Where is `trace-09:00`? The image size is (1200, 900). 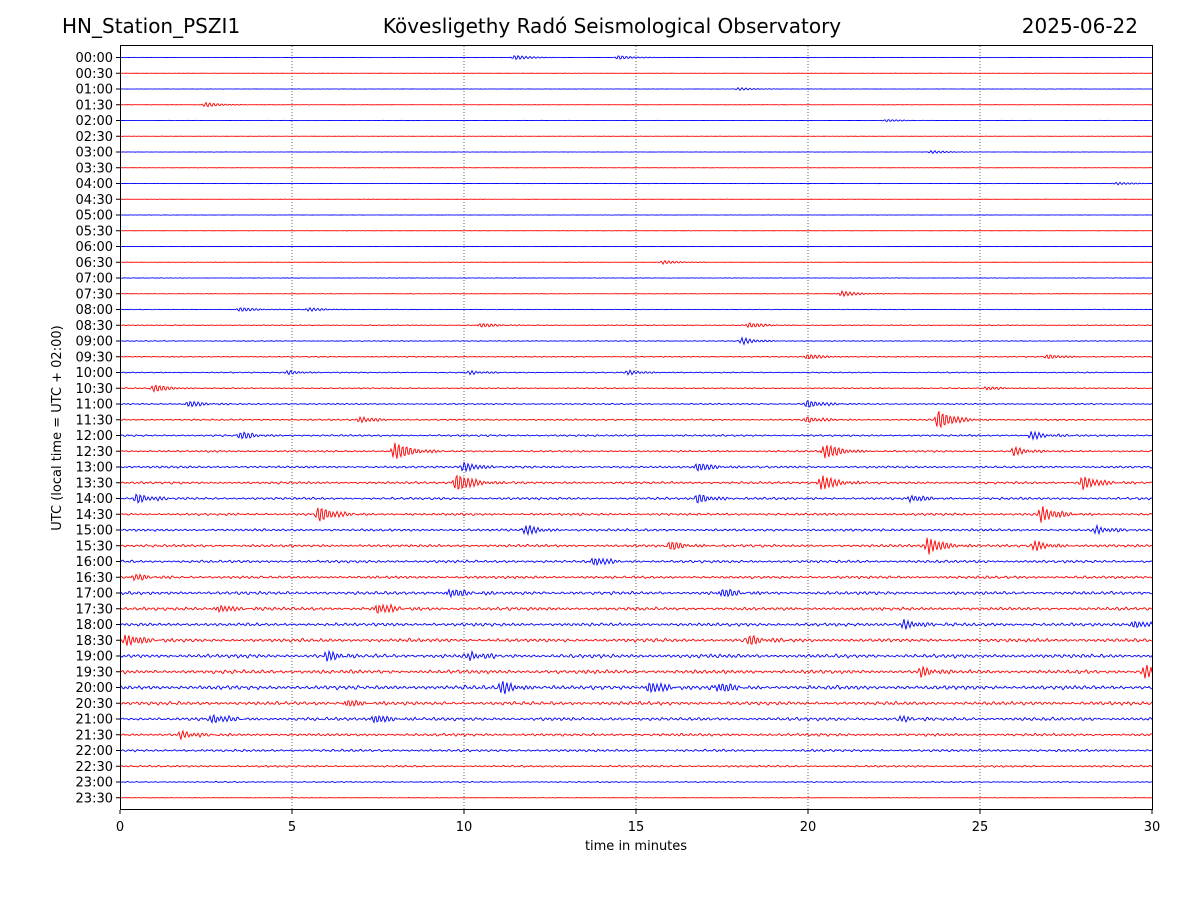
trace-09:00 is located at coordinates (636, 341).